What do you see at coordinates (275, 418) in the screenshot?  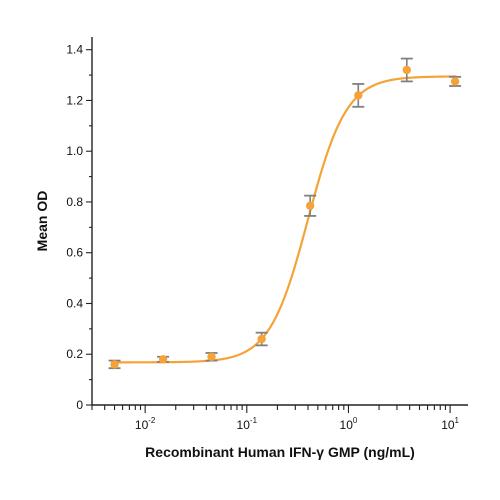 I see `x-ticks: 10⁻² 10⁻¹ 10⁰ 10¹` at bounding box center [275, 418].